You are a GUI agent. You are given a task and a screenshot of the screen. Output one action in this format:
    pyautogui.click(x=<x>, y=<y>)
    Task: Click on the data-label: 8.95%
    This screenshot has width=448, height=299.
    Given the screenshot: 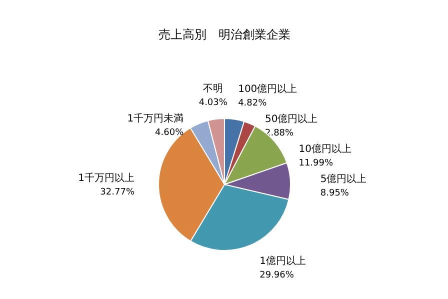 What is the action you would take?
    pyautogui.click(x=335, y=193)
    